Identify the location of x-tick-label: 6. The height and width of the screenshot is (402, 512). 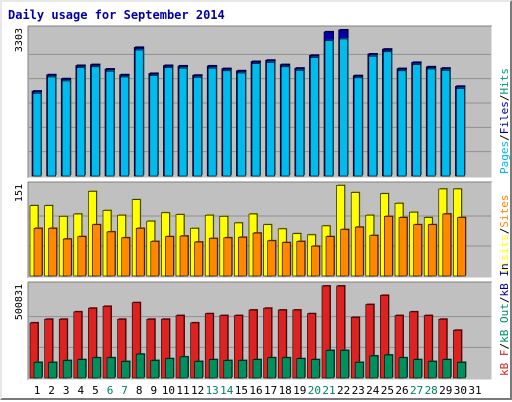
(110, 390).